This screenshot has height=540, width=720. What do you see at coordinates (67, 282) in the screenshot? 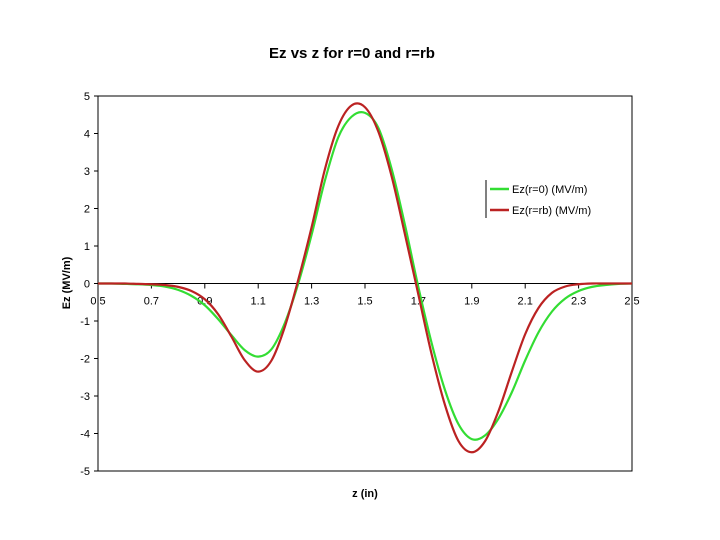
I see `y-axis-title: Ez (MV/m)` at bounding box center [67, 282].